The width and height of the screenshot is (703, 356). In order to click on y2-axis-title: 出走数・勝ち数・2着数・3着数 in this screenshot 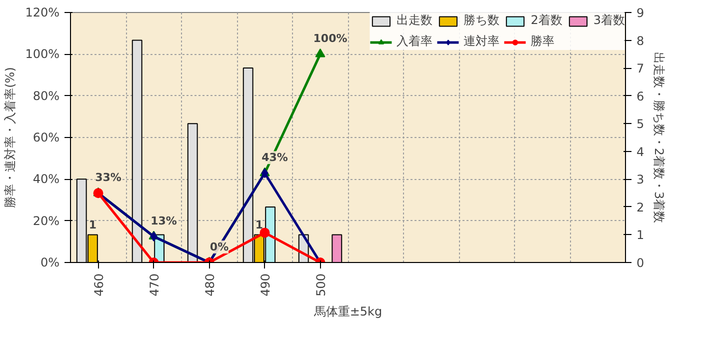, I will do `click(659, 138)`.